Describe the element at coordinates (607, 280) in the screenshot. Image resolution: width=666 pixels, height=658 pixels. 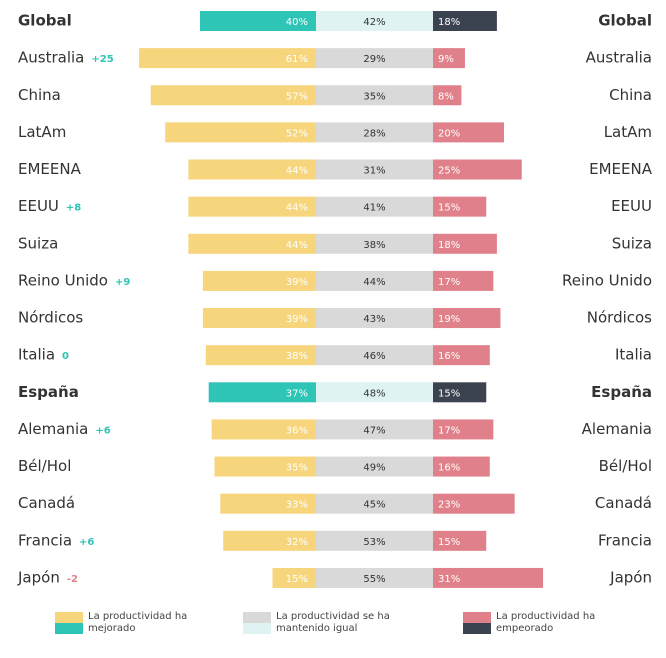
I see `category-label-right: Reino Unido` at that location.